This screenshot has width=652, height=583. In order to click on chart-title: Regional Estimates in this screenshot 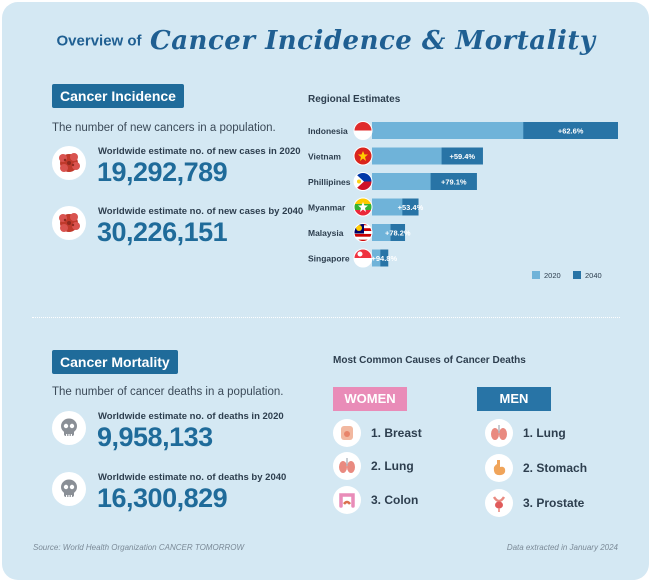, I will do `click(354, 99)`.